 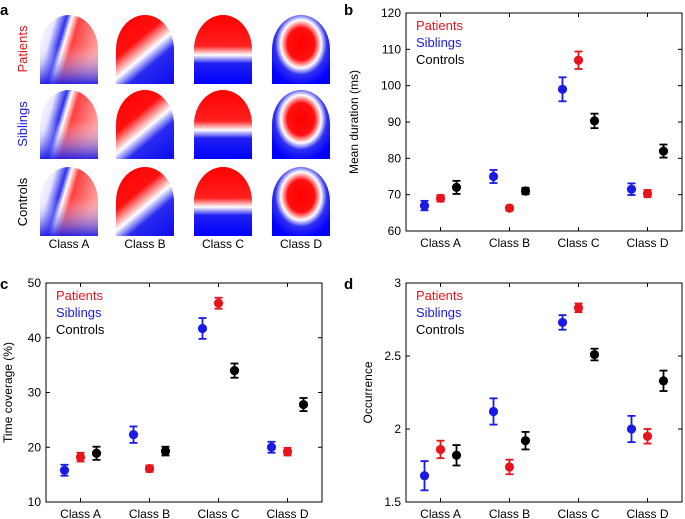 I want to click on y-tick-label: 30, so click(x=35, y=393).